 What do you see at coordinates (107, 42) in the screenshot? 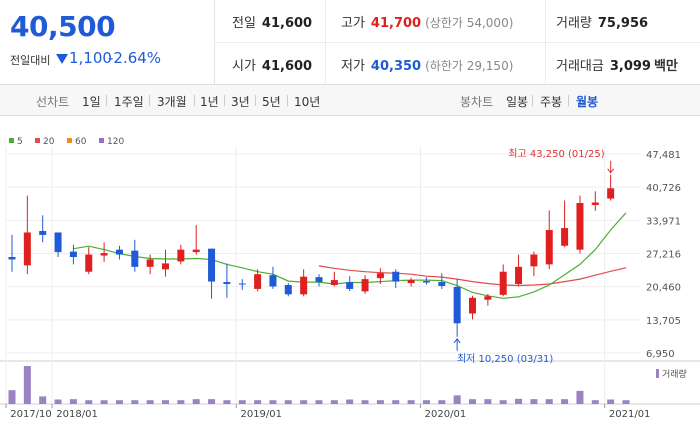
I see `price-box: 40,500 전일대비 1,100 -2.64%` at bounding box center [107, 42].